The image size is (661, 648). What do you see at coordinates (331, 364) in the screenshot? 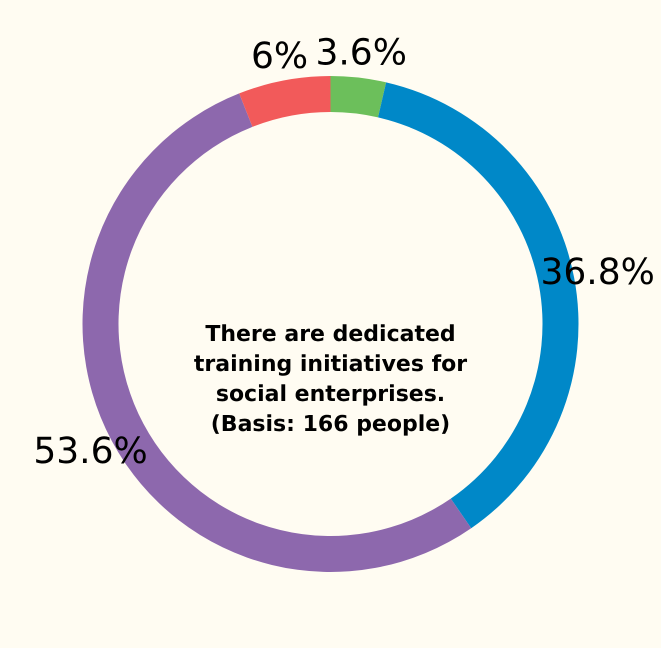
I see `text: There are dedicated training initiatives for social enterprises.` at bounding box center [331, 364].